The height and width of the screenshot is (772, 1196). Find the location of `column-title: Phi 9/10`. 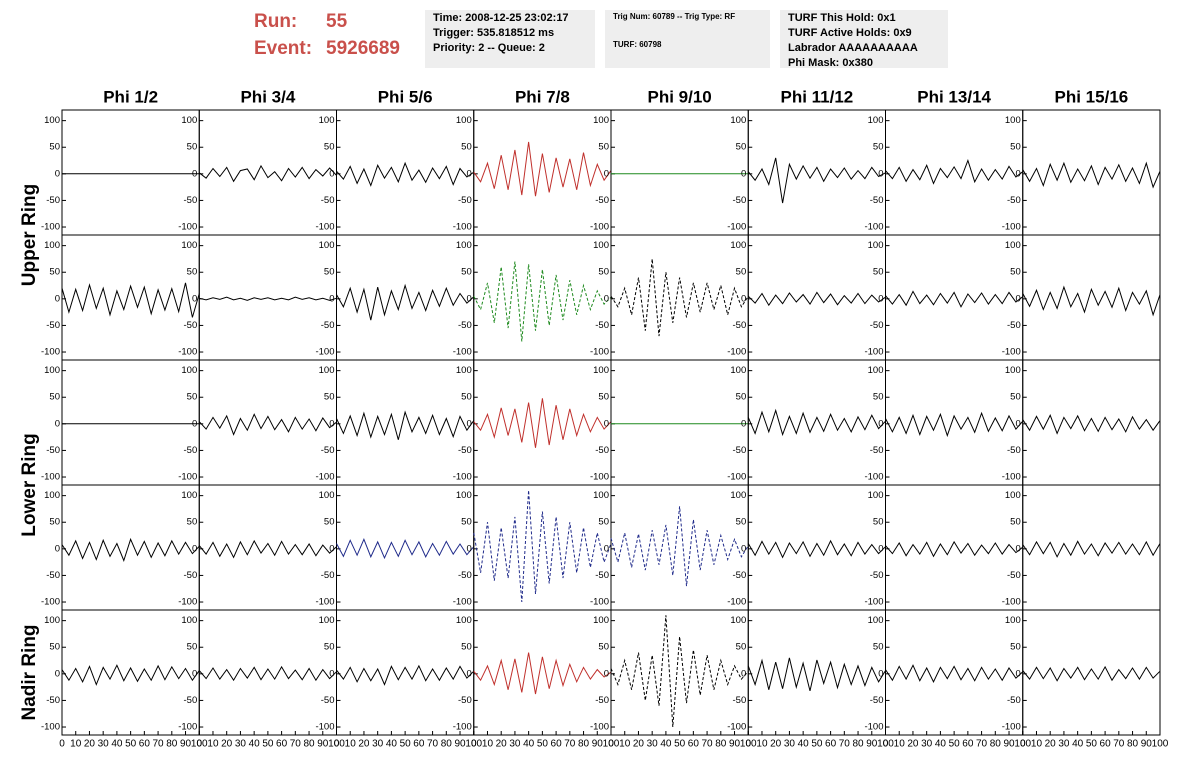

column-title: Phi 9/10 is located at coordinates (679, 96).